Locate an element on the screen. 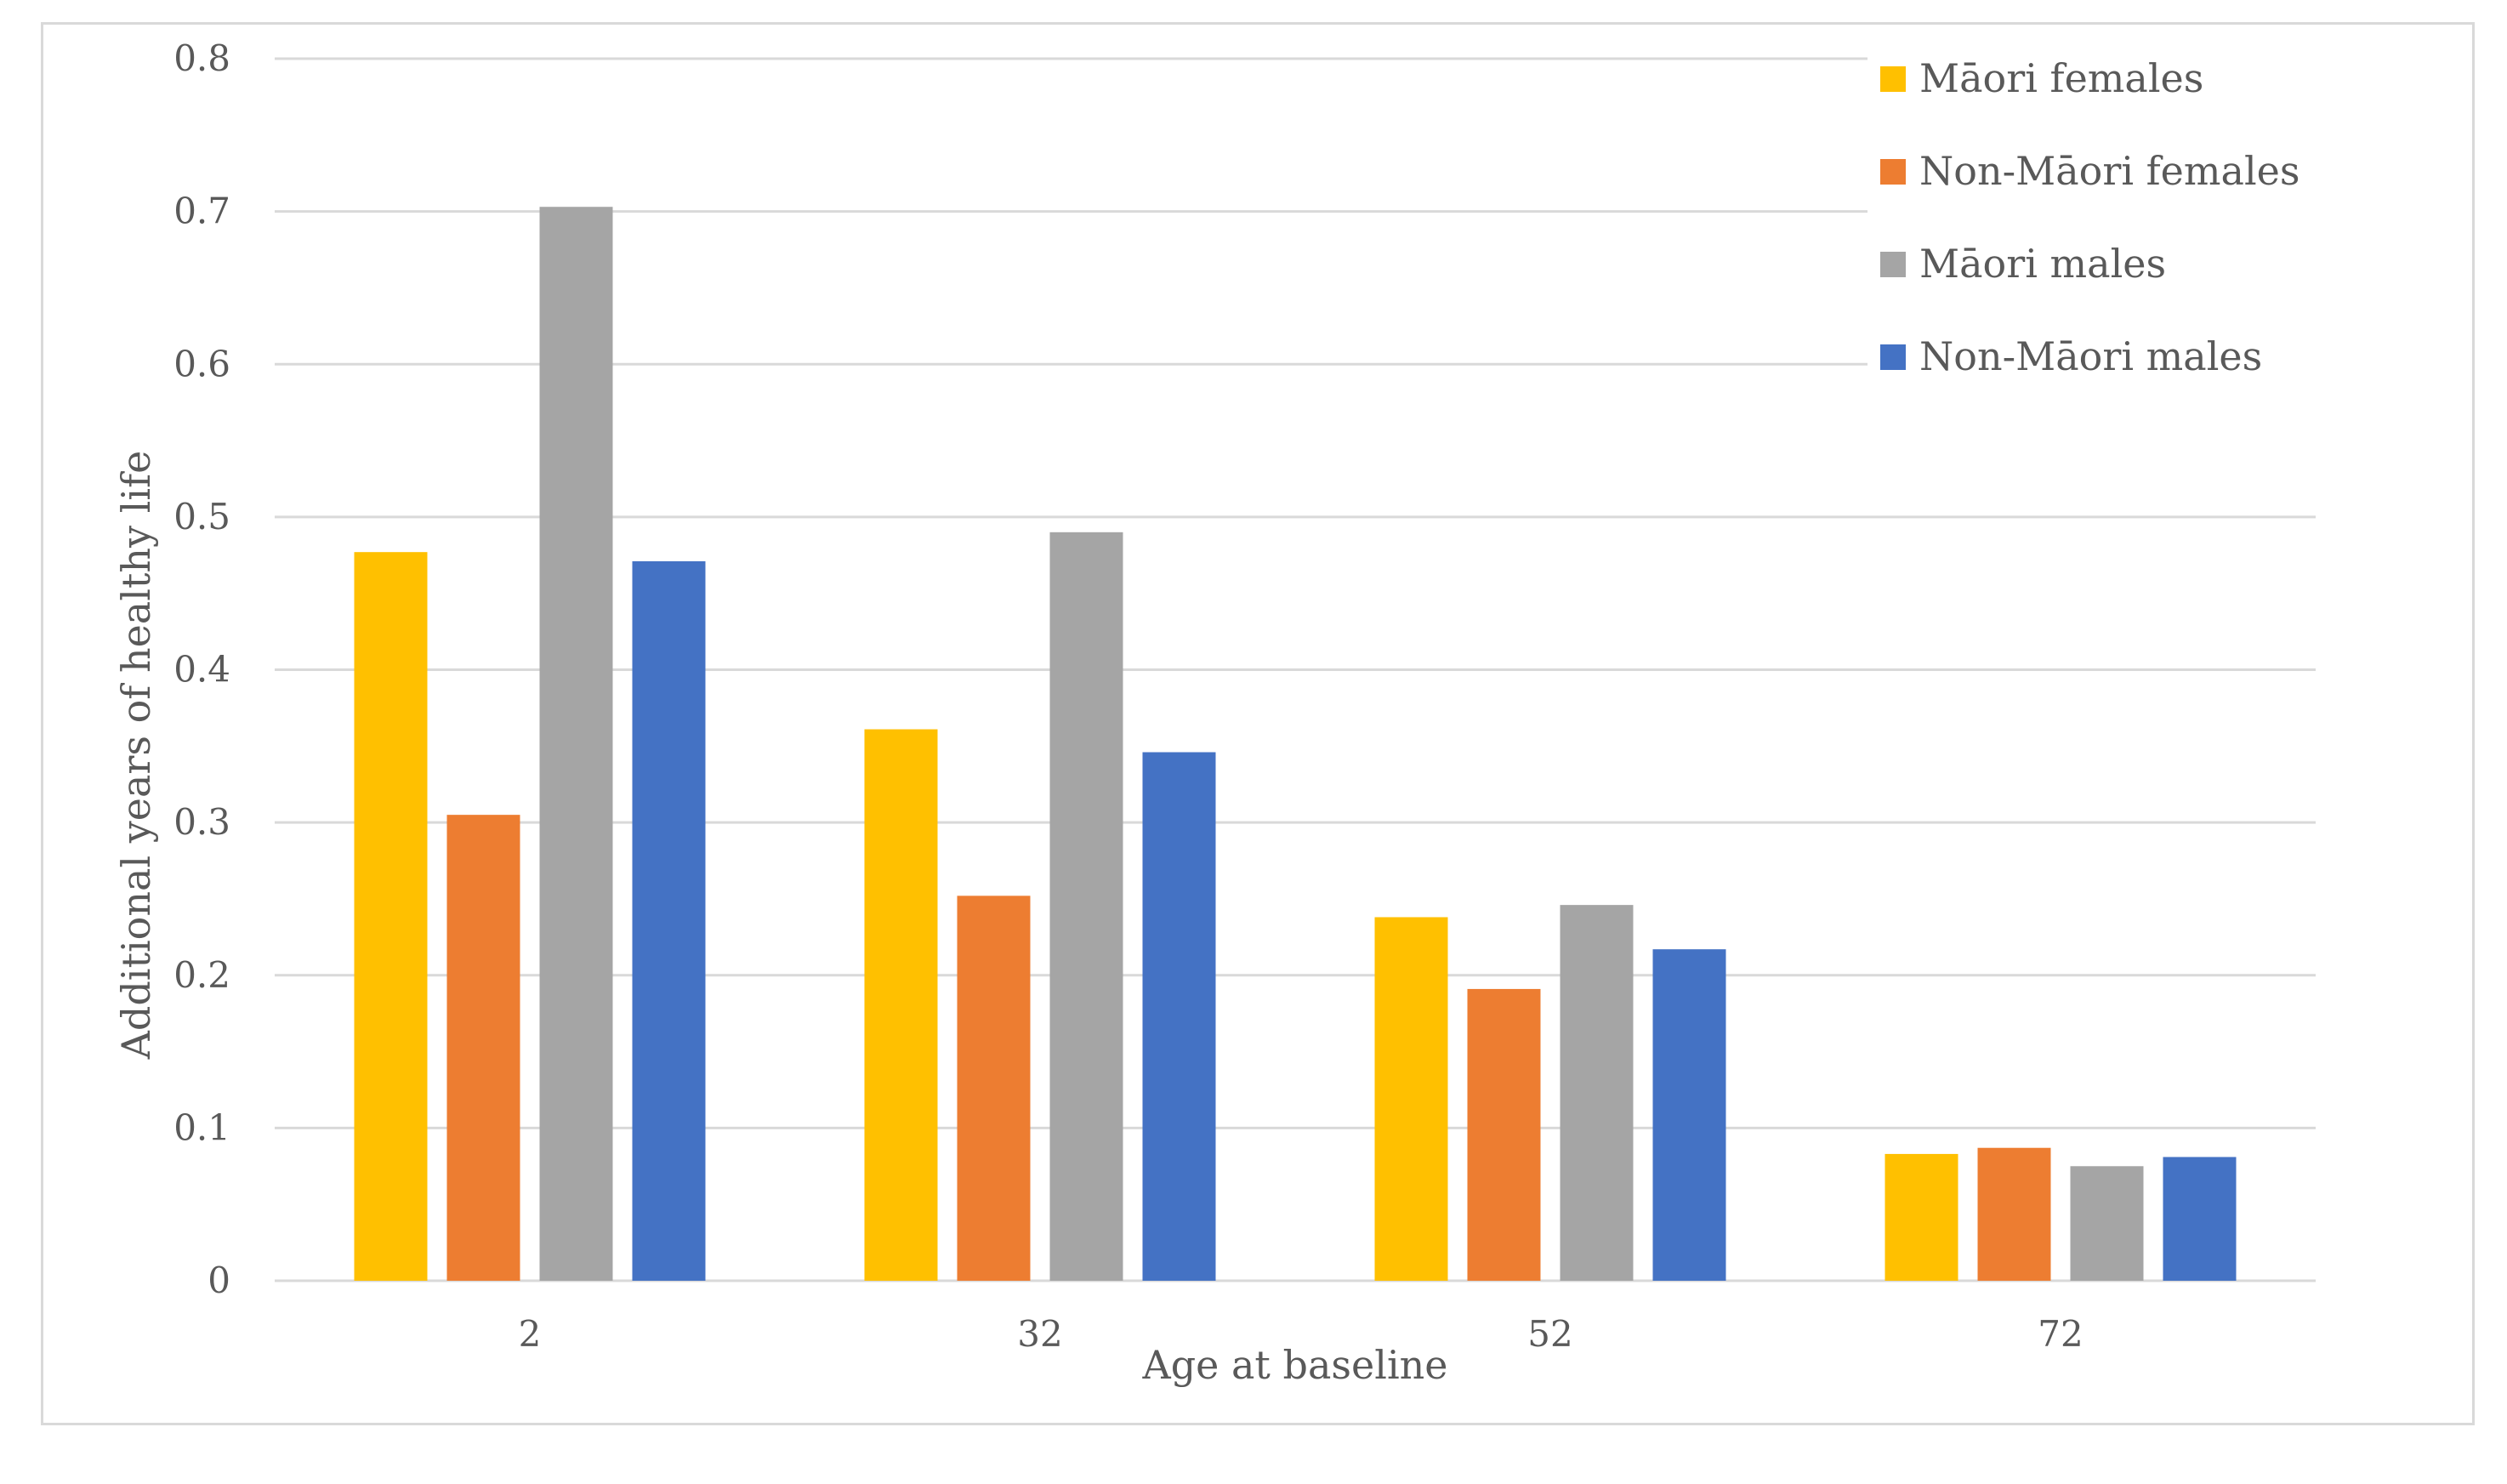 This screenshot has width=2507, height=1484. y-tick-label: 0.2 is located at coordinates (201, 975).